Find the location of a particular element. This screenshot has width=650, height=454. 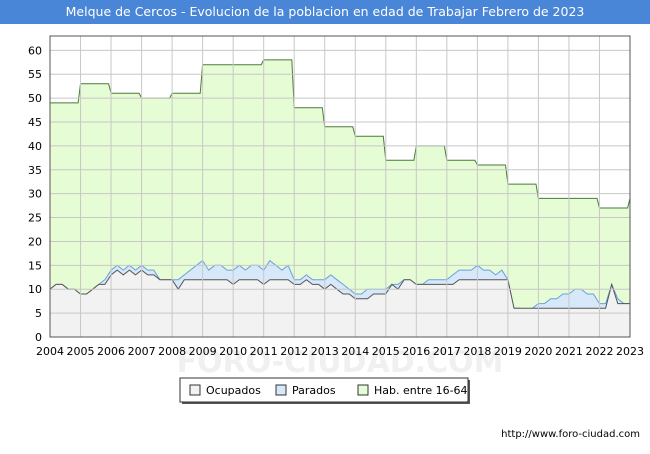

legend-label-hab: Hab. entre 16-64 is located at coordinates (421, 390).